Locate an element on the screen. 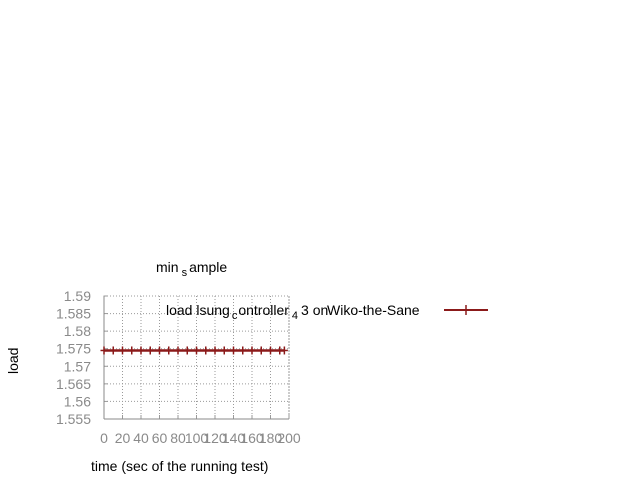  legend-label-part-2: c is located at coordinates (235, 316).